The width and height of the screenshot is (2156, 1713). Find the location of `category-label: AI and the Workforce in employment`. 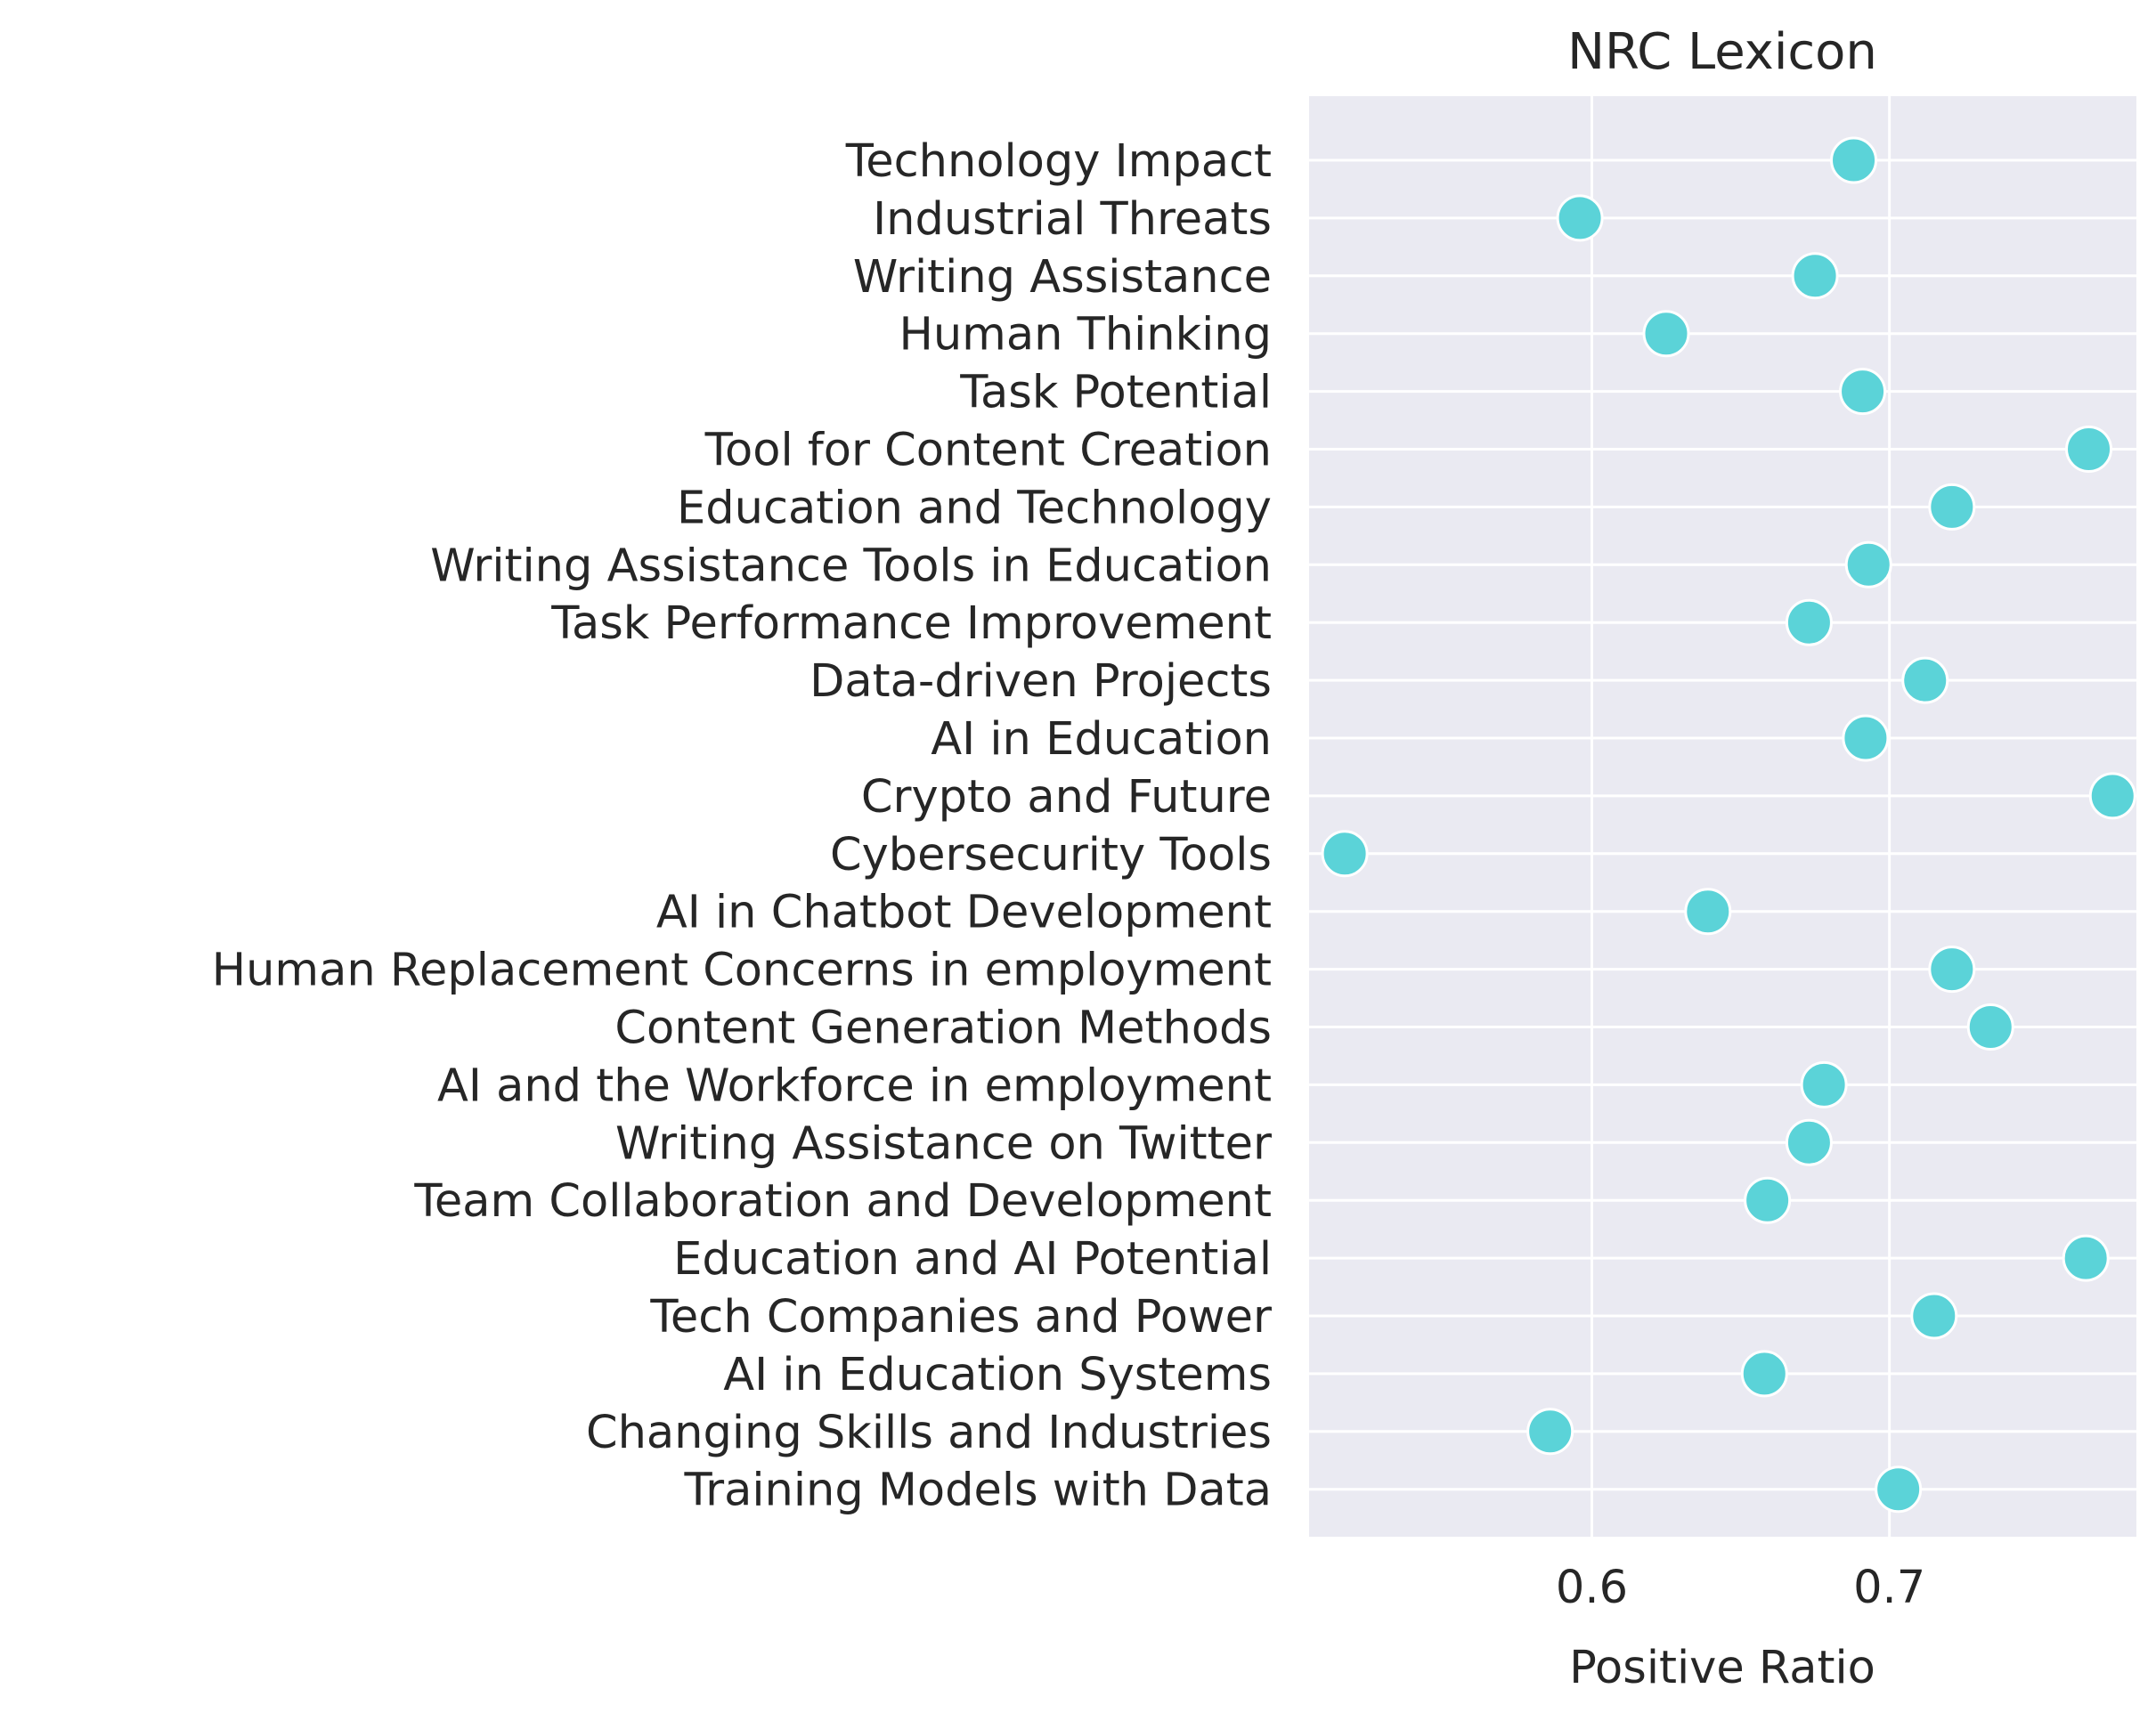

category-label: AI and the Workforce in employment is located at coordinates (854, 1085).